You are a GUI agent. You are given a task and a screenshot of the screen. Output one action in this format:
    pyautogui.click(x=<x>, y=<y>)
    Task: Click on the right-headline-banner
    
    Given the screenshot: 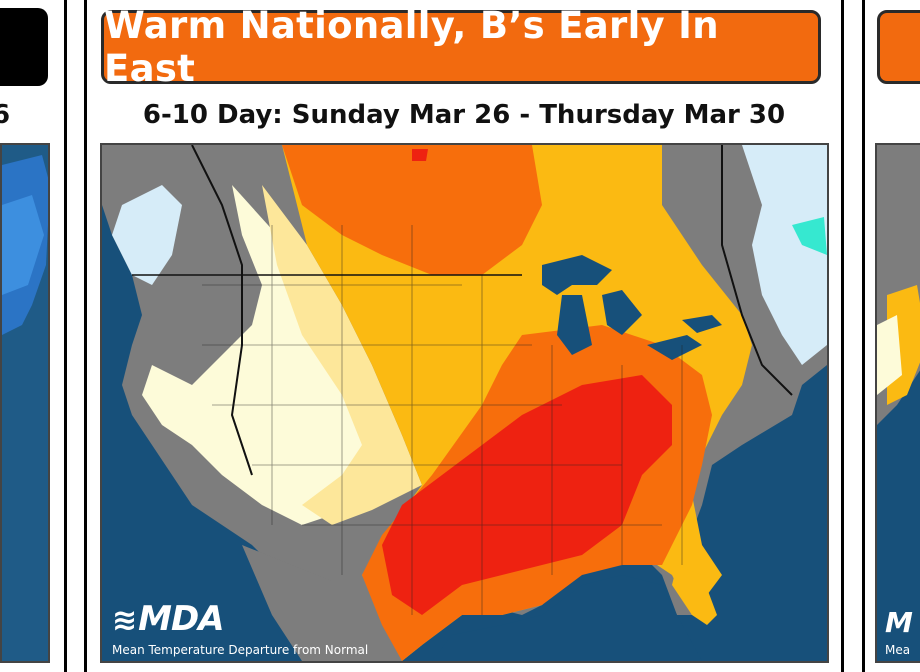 What is the action you would take?
    pyautogui.click(x=898, y=47)
    